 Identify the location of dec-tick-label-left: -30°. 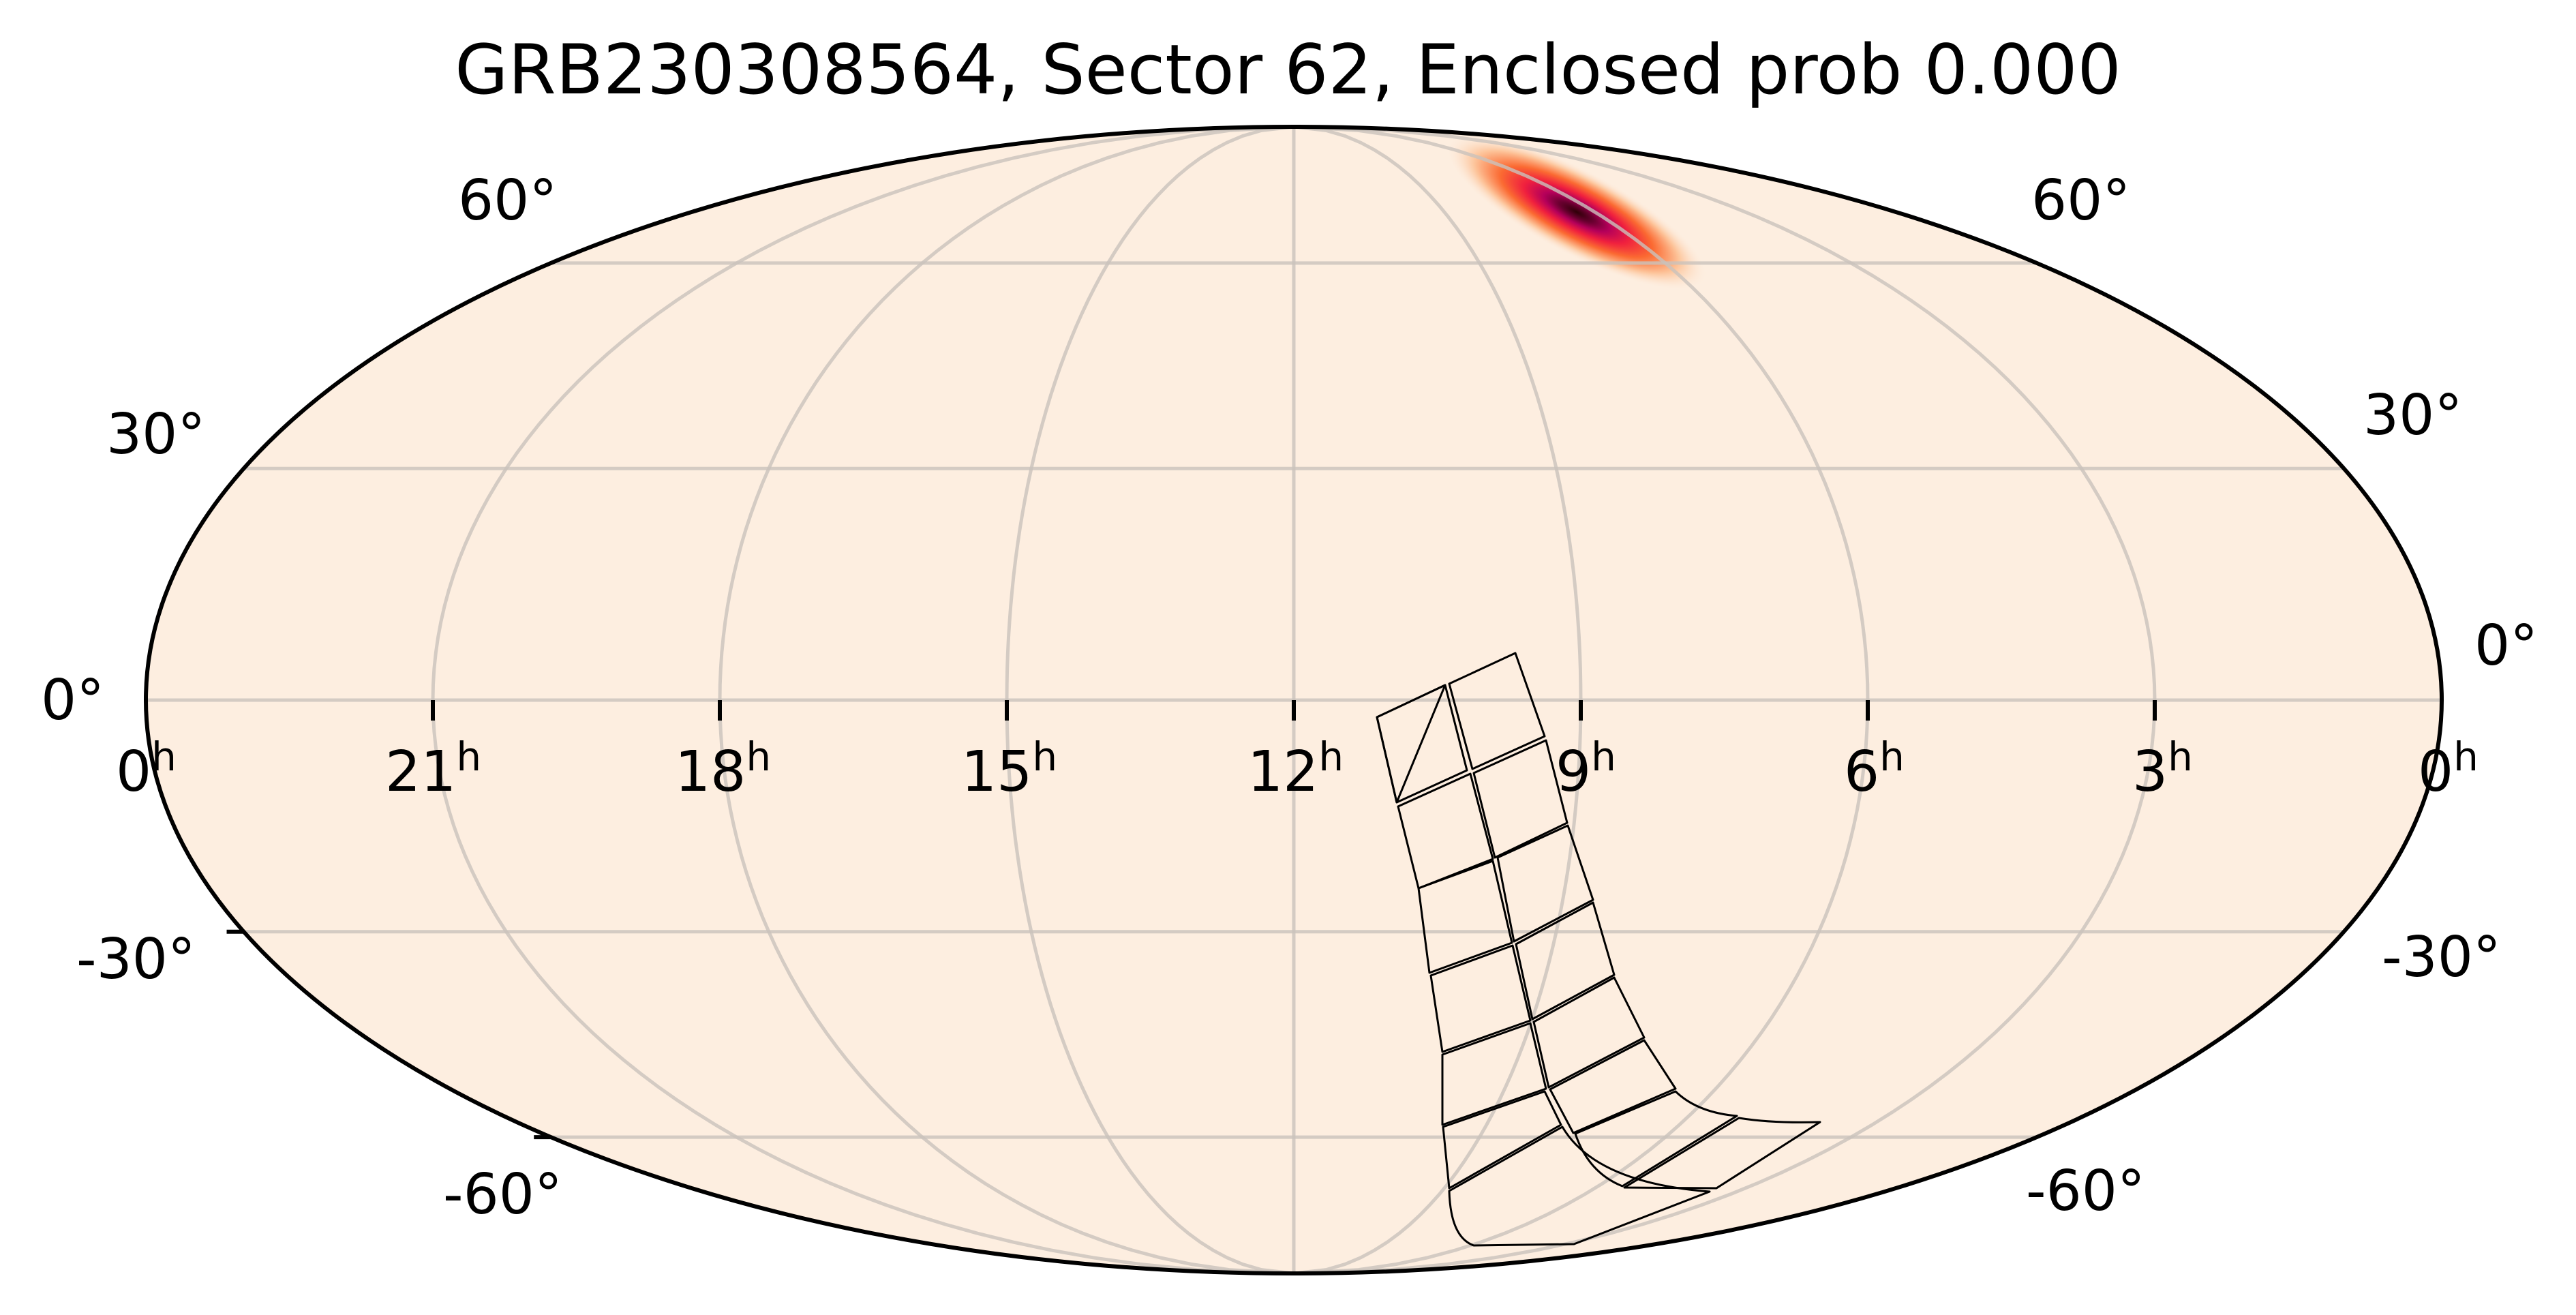
(136, 960).